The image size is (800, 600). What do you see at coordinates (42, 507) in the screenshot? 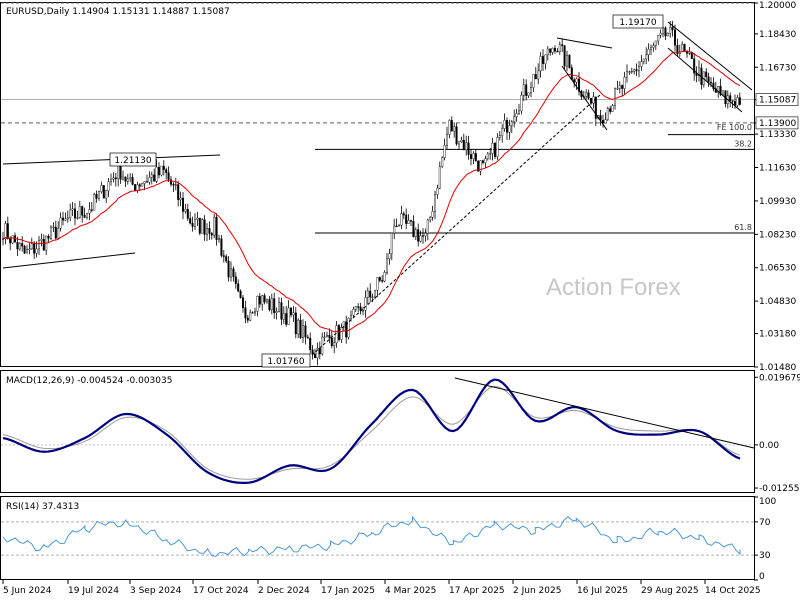
I see `rsi-header: RSI(14) 37.4313` at bounding box center [42, 507].